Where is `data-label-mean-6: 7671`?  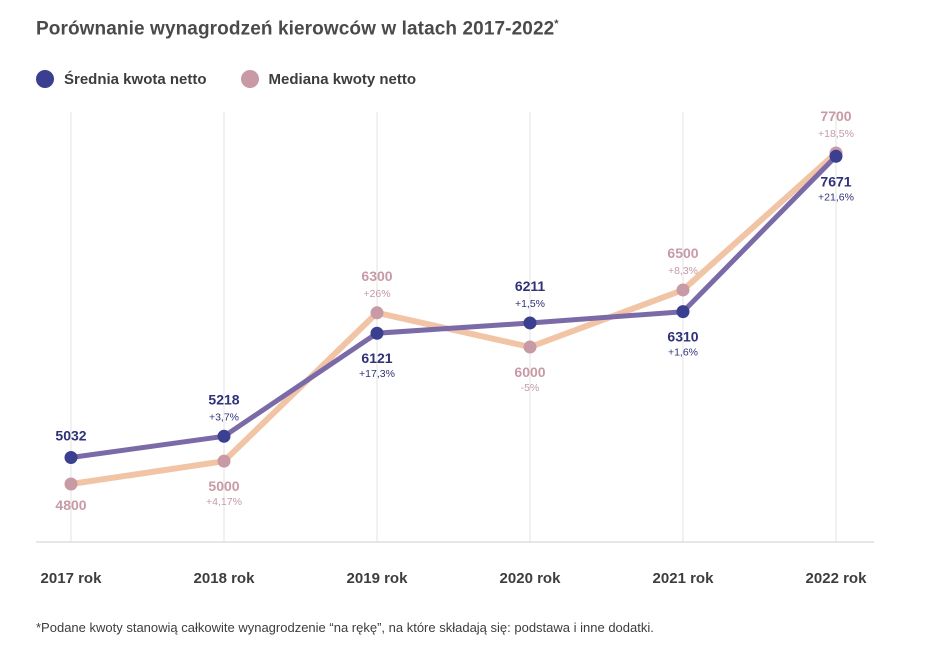
data-label-mean-6: 7671 is located at coordinates (835, 181).